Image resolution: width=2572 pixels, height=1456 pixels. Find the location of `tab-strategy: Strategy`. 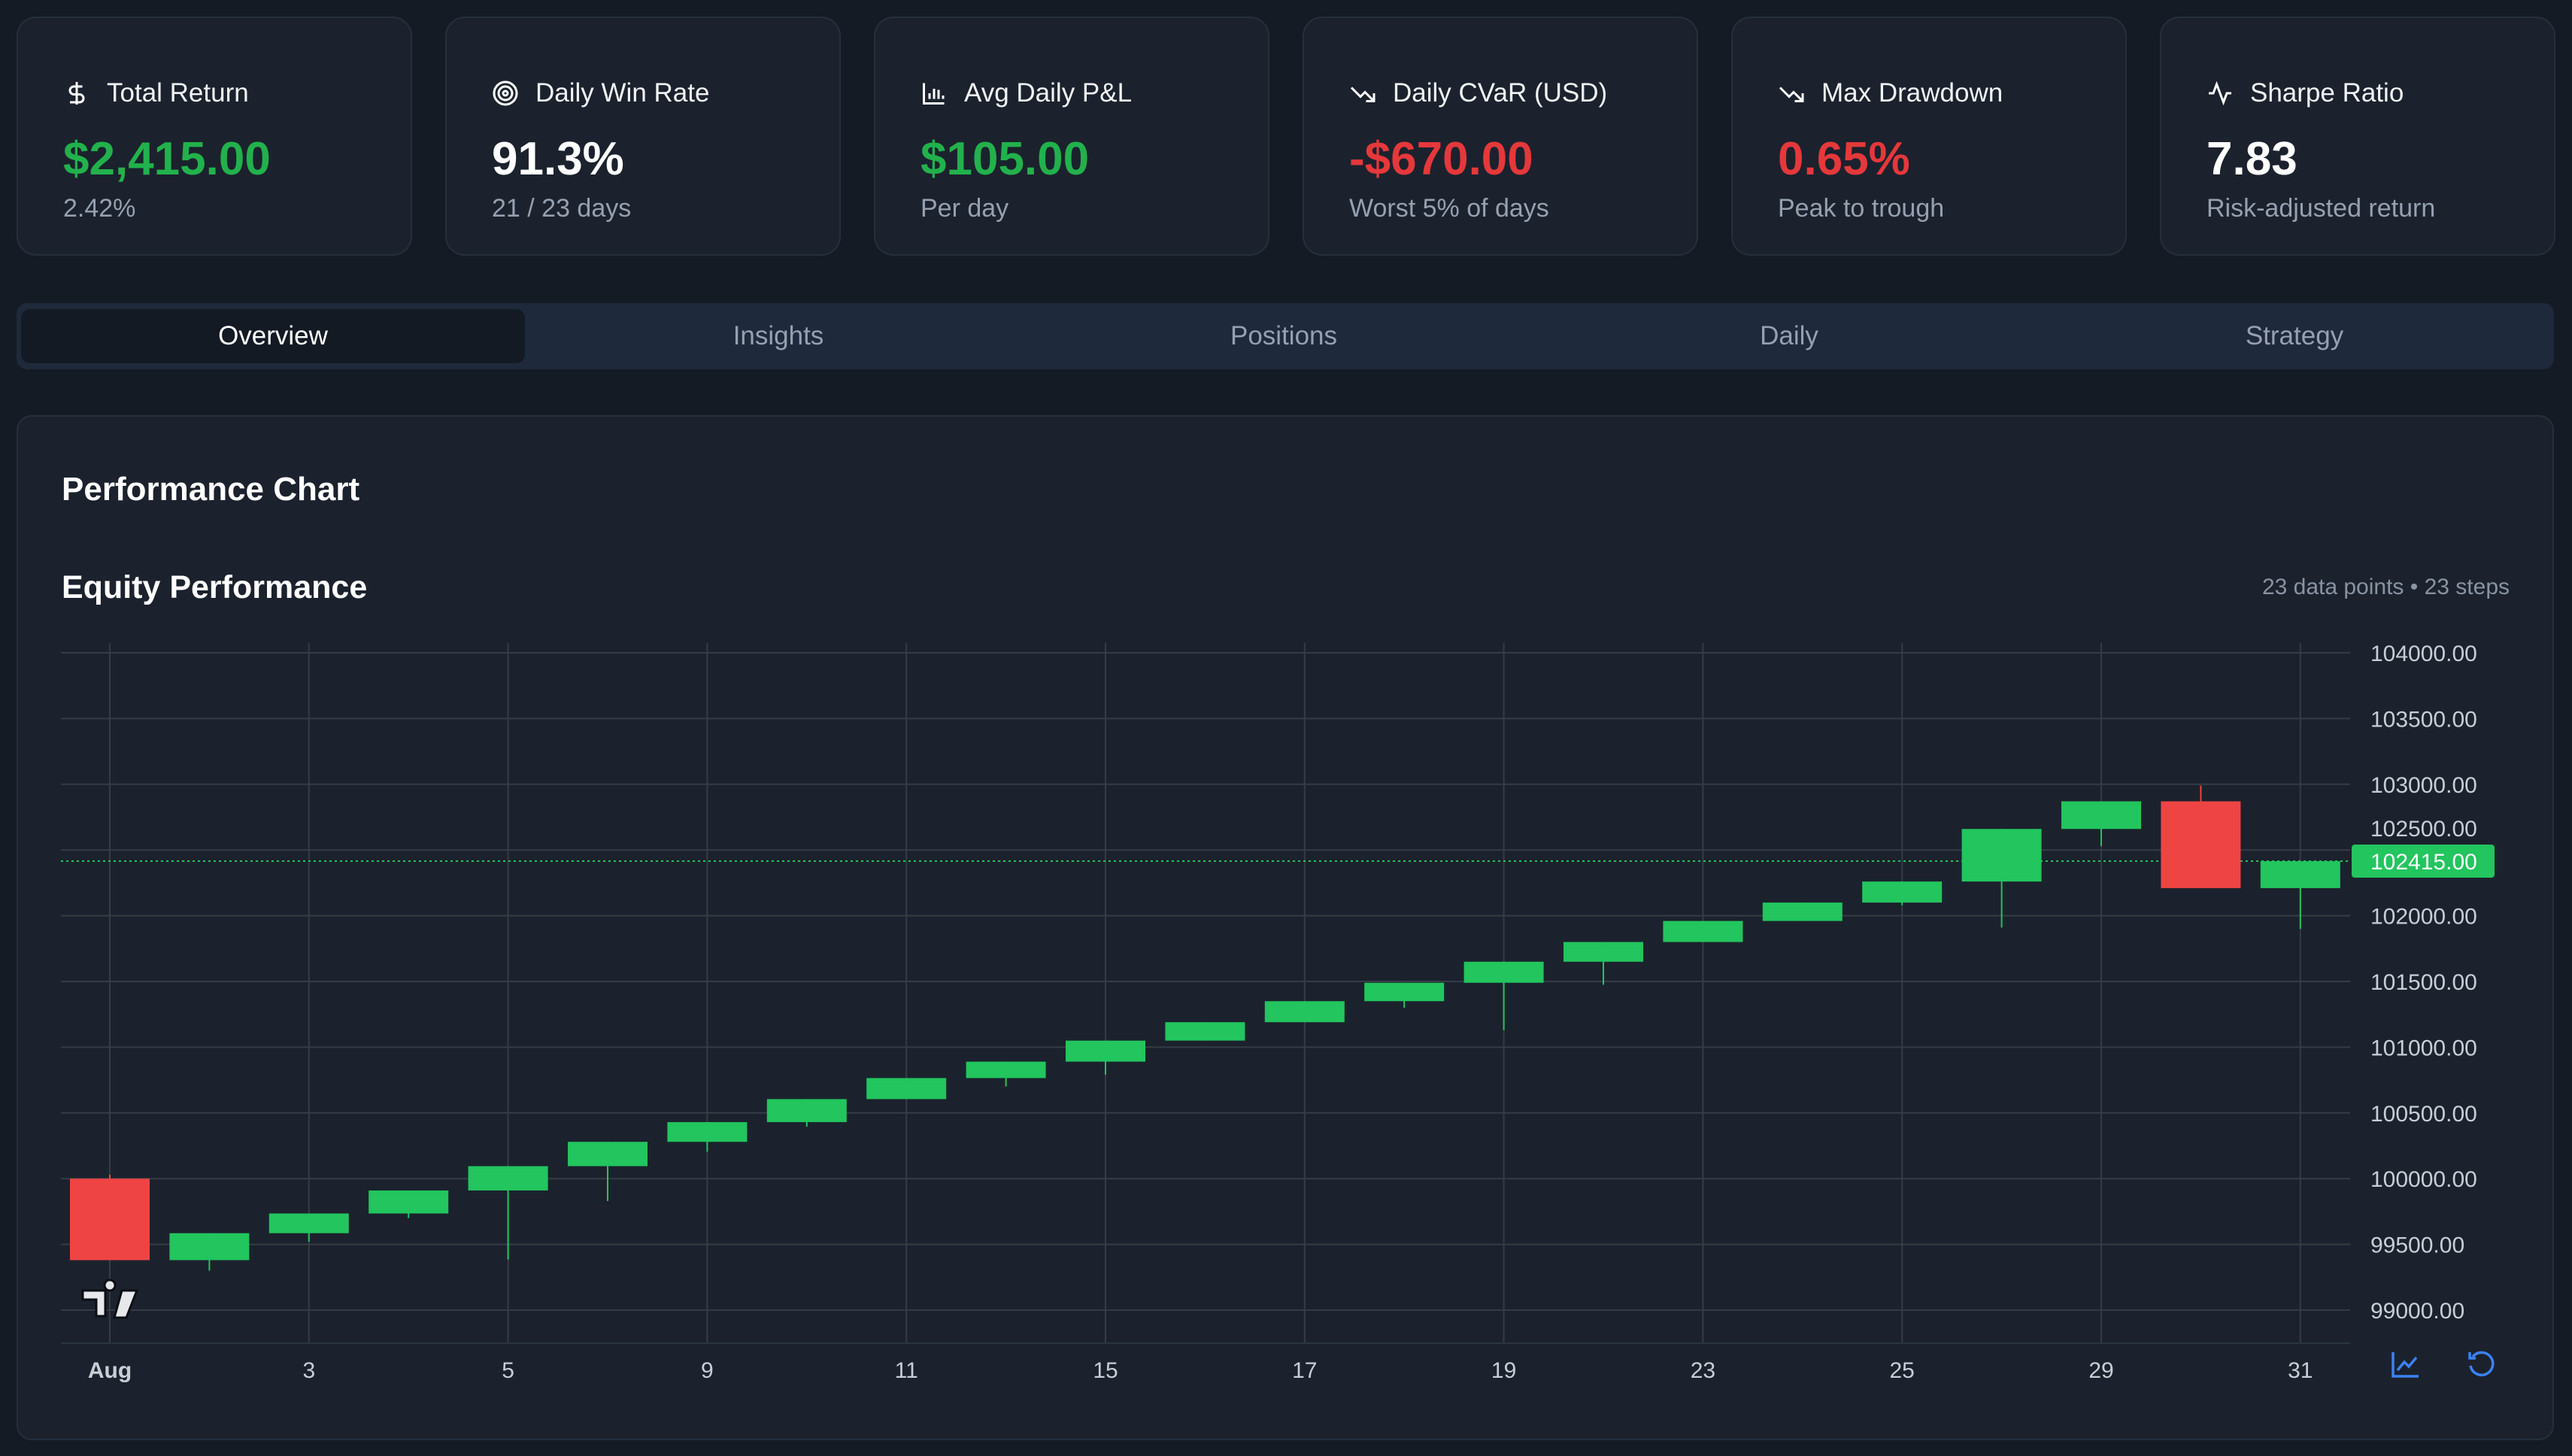

tab-strategy: Strategy is located at coordinates (2294, 335).